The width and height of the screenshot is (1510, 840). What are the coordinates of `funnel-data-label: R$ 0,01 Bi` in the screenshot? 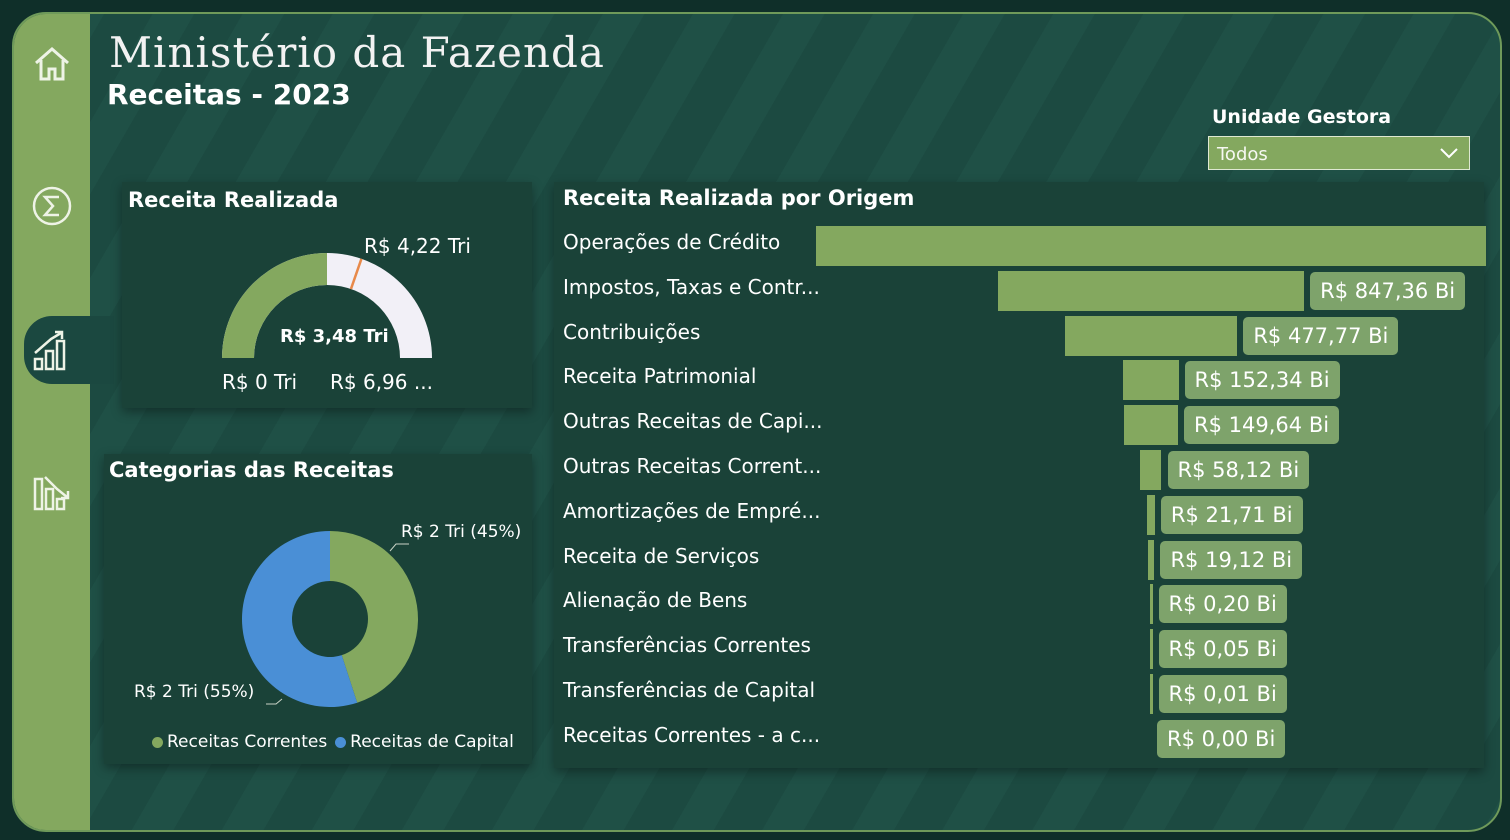 It's located at (1222, 694).